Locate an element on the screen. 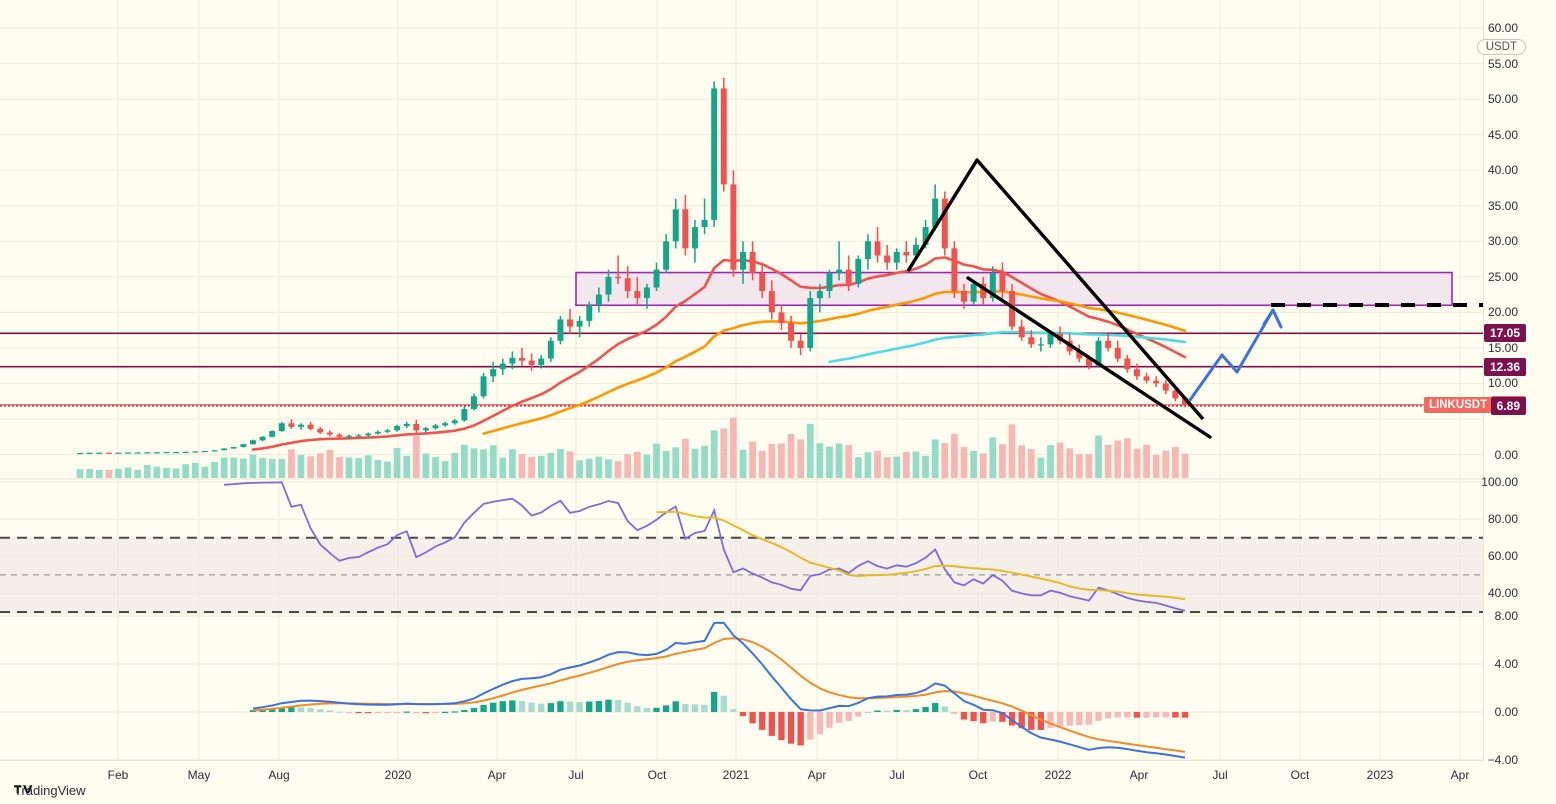 Image resolution: width=1556 pixels, height=804 pixels. tradingview-brand: TradingView is located at coordinates (50, 790).